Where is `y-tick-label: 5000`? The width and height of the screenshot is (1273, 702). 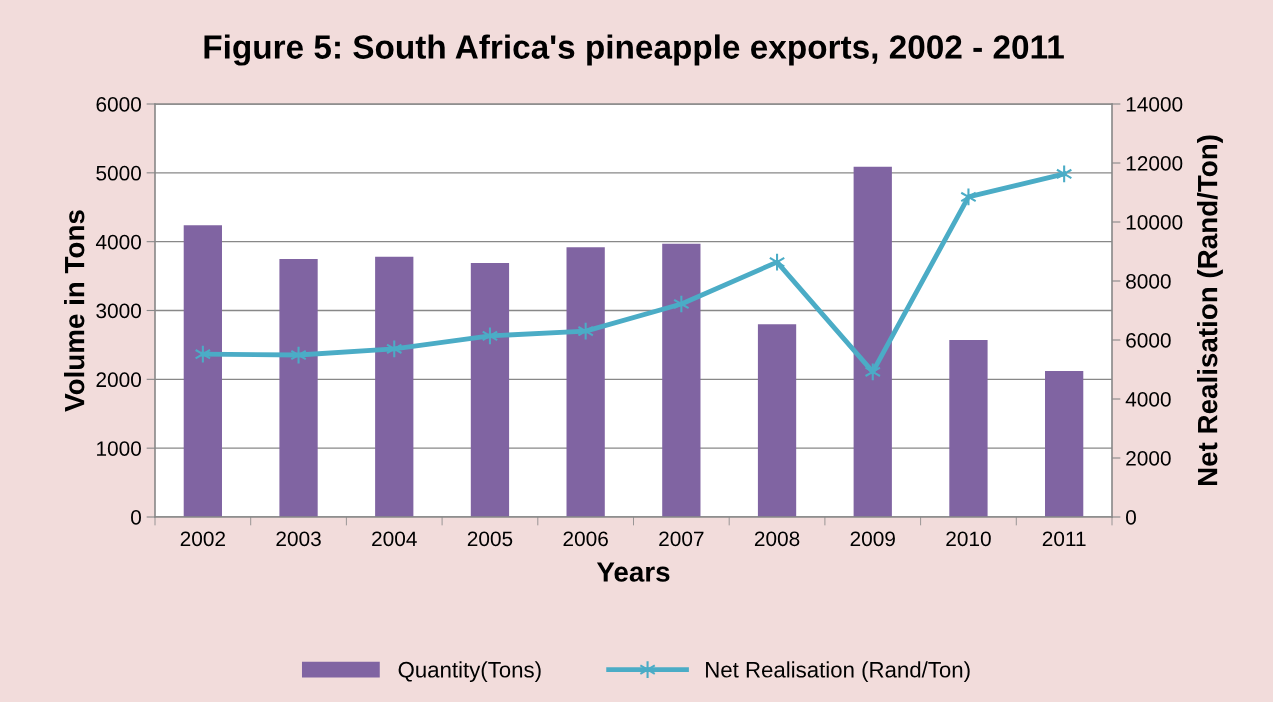 y-tick-label: 5000 is located at coordinates (118, 173).